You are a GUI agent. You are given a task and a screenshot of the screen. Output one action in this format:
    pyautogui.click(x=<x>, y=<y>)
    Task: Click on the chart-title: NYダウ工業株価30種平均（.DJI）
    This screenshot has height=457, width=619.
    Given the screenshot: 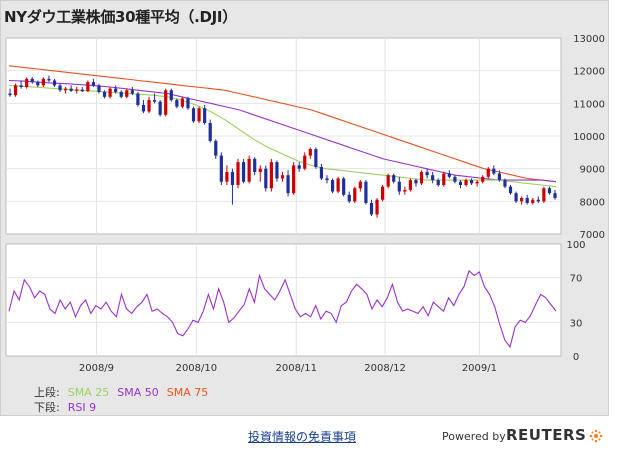 What is the action you would take?
    pyautogui.click(x=120, y=17)
    